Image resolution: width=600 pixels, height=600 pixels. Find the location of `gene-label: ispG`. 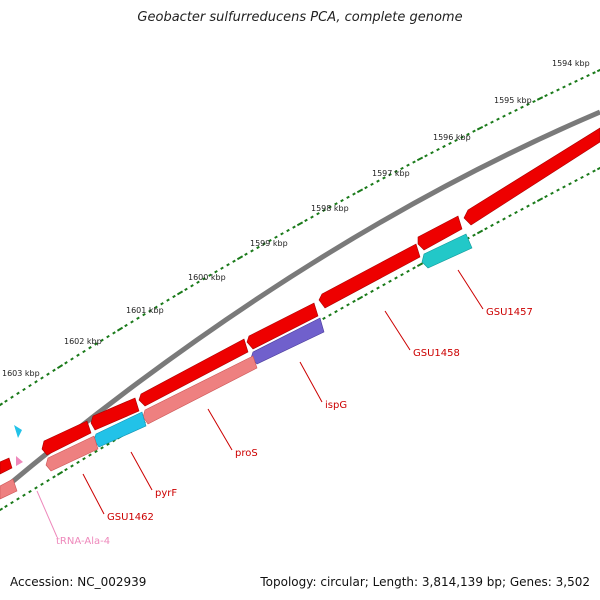

gene-label: ispG is located at coordinates (336, 405).